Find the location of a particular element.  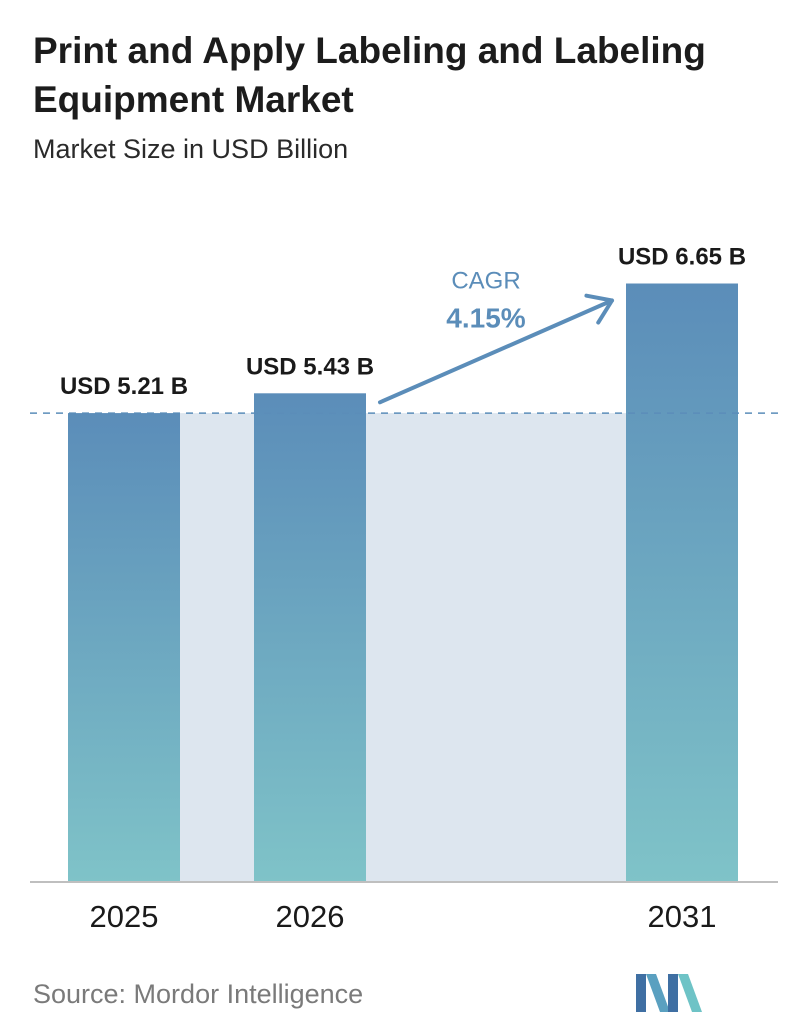

value-label-2026: USD 5.43 B is located at coordinates (310, 366).